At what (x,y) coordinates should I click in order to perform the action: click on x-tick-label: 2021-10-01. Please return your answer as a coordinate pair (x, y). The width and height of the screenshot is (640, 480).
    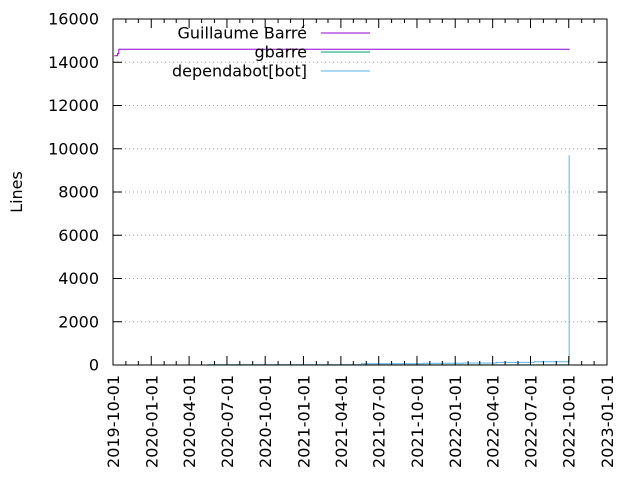
    Looking at the image, I should click on (417, 421).